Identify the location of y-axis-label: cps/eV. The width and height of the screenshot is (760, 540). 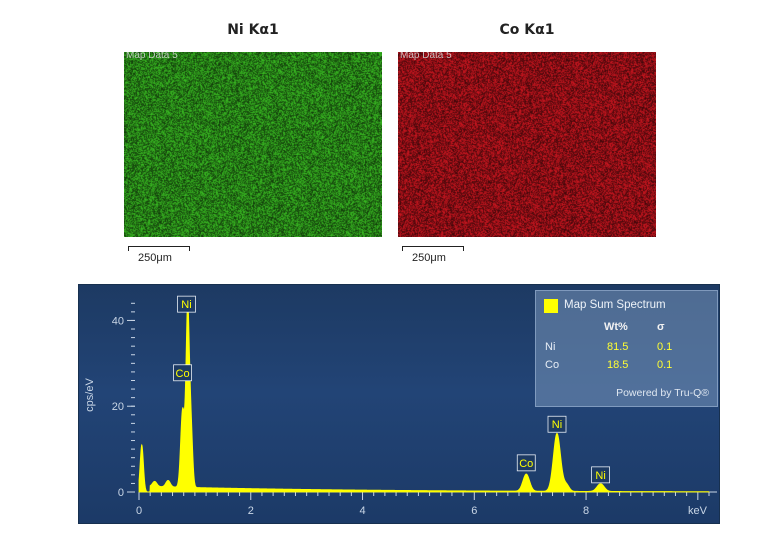
(90, 395).